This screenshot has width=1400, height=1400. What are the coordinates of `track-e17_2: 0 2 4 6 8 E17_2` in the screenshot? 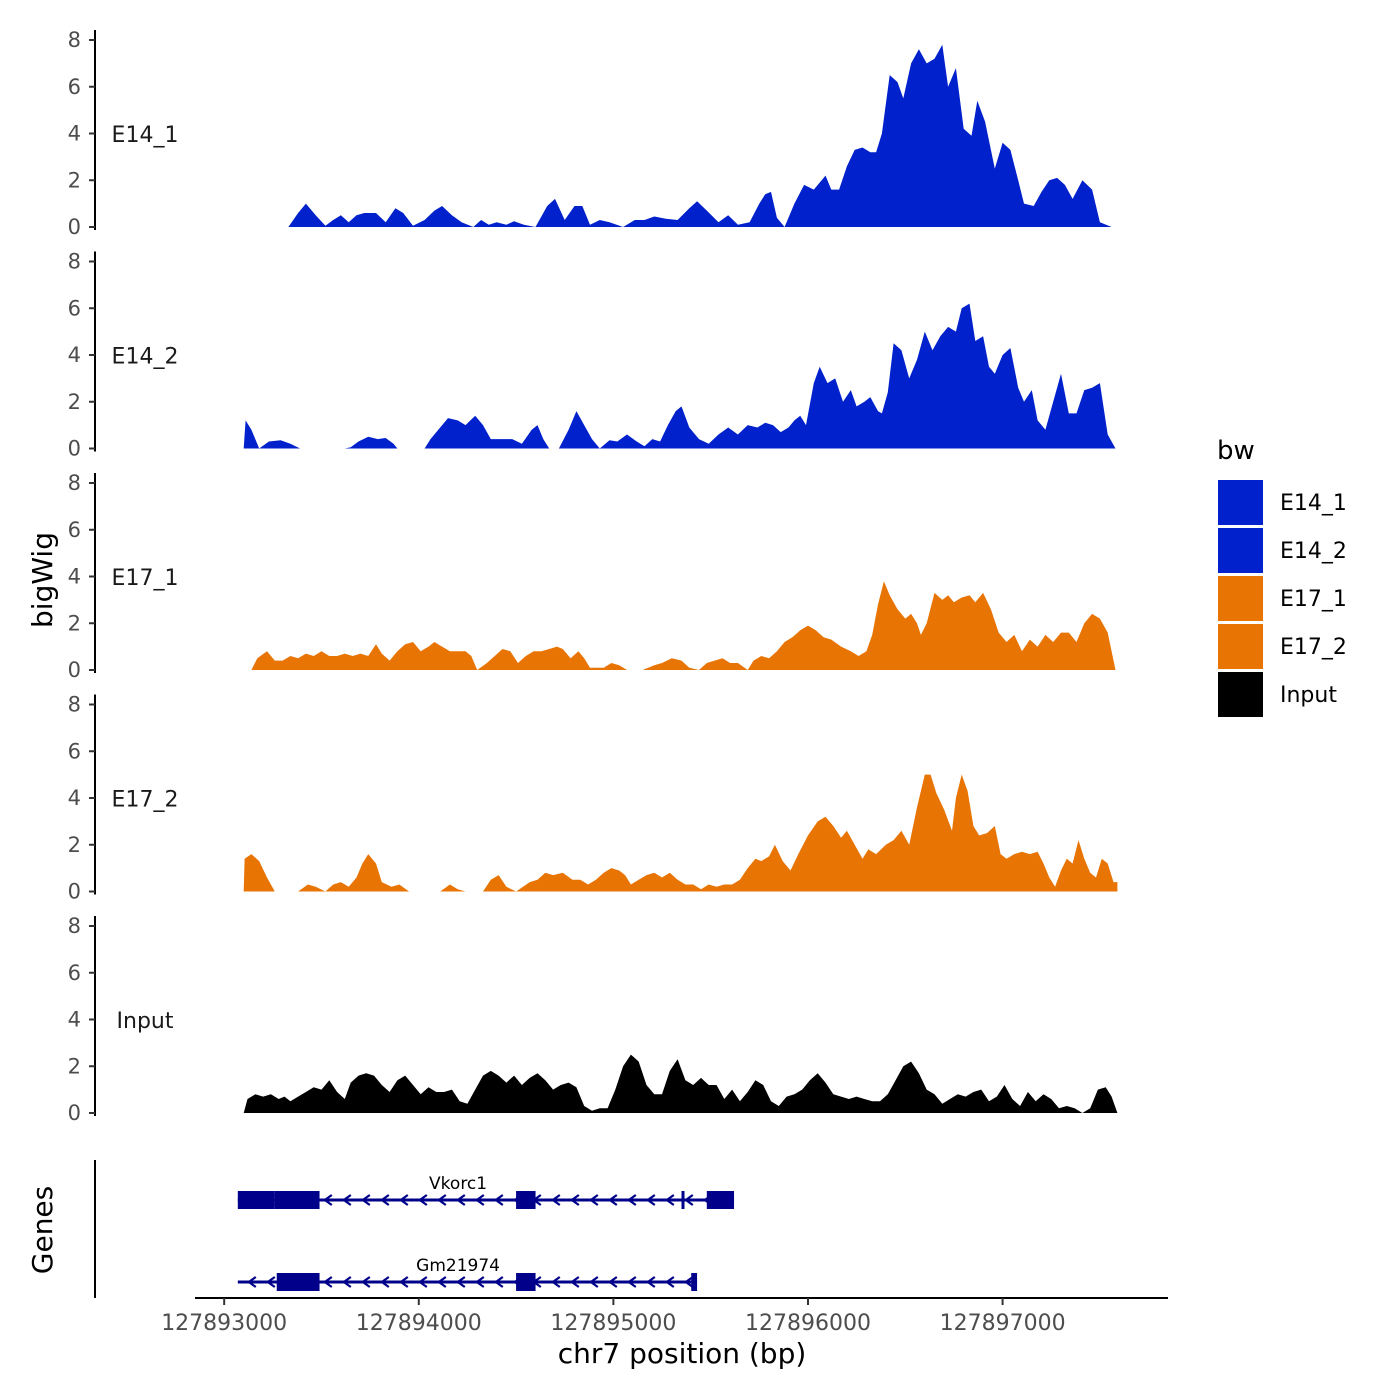 It's located at (593, 798).